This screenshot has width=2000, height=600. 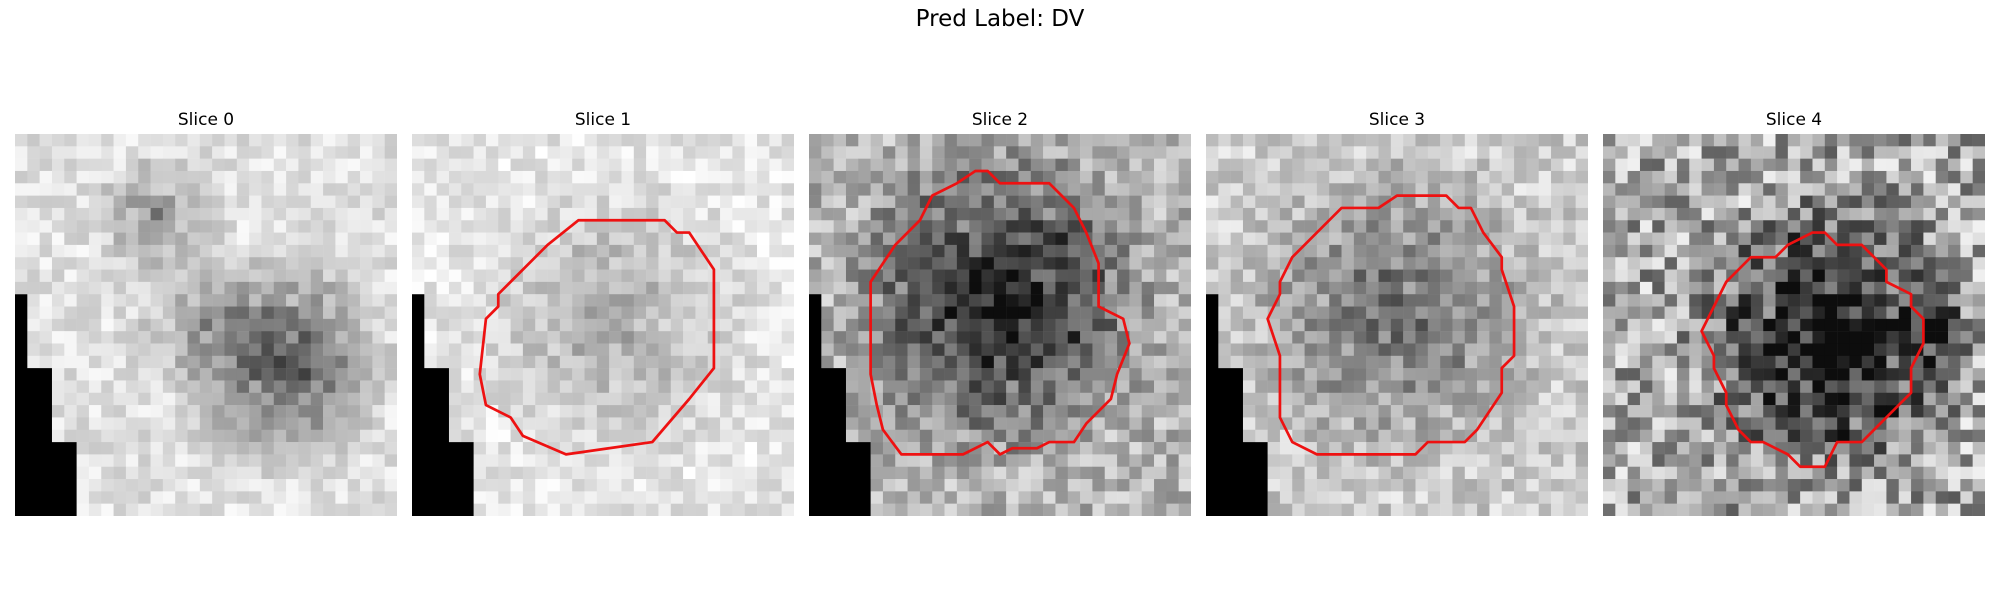 I want to click on slice-panel-0: Slice 0, so click(x=206, y=312).